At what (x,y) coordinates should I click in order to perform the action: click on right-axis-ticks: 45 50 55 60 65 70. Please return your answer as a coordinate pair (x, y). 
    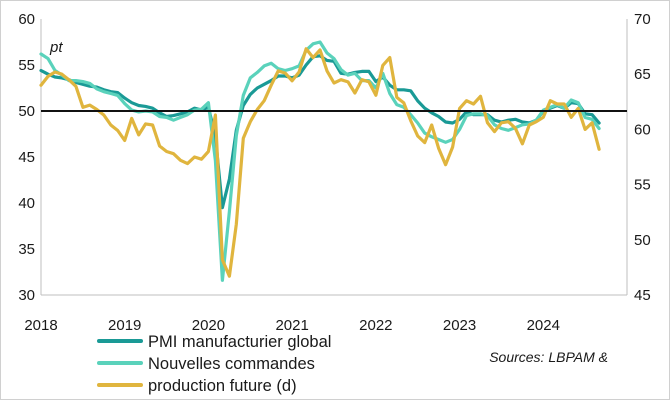
    Looking at the image, I should click on (642, 157).